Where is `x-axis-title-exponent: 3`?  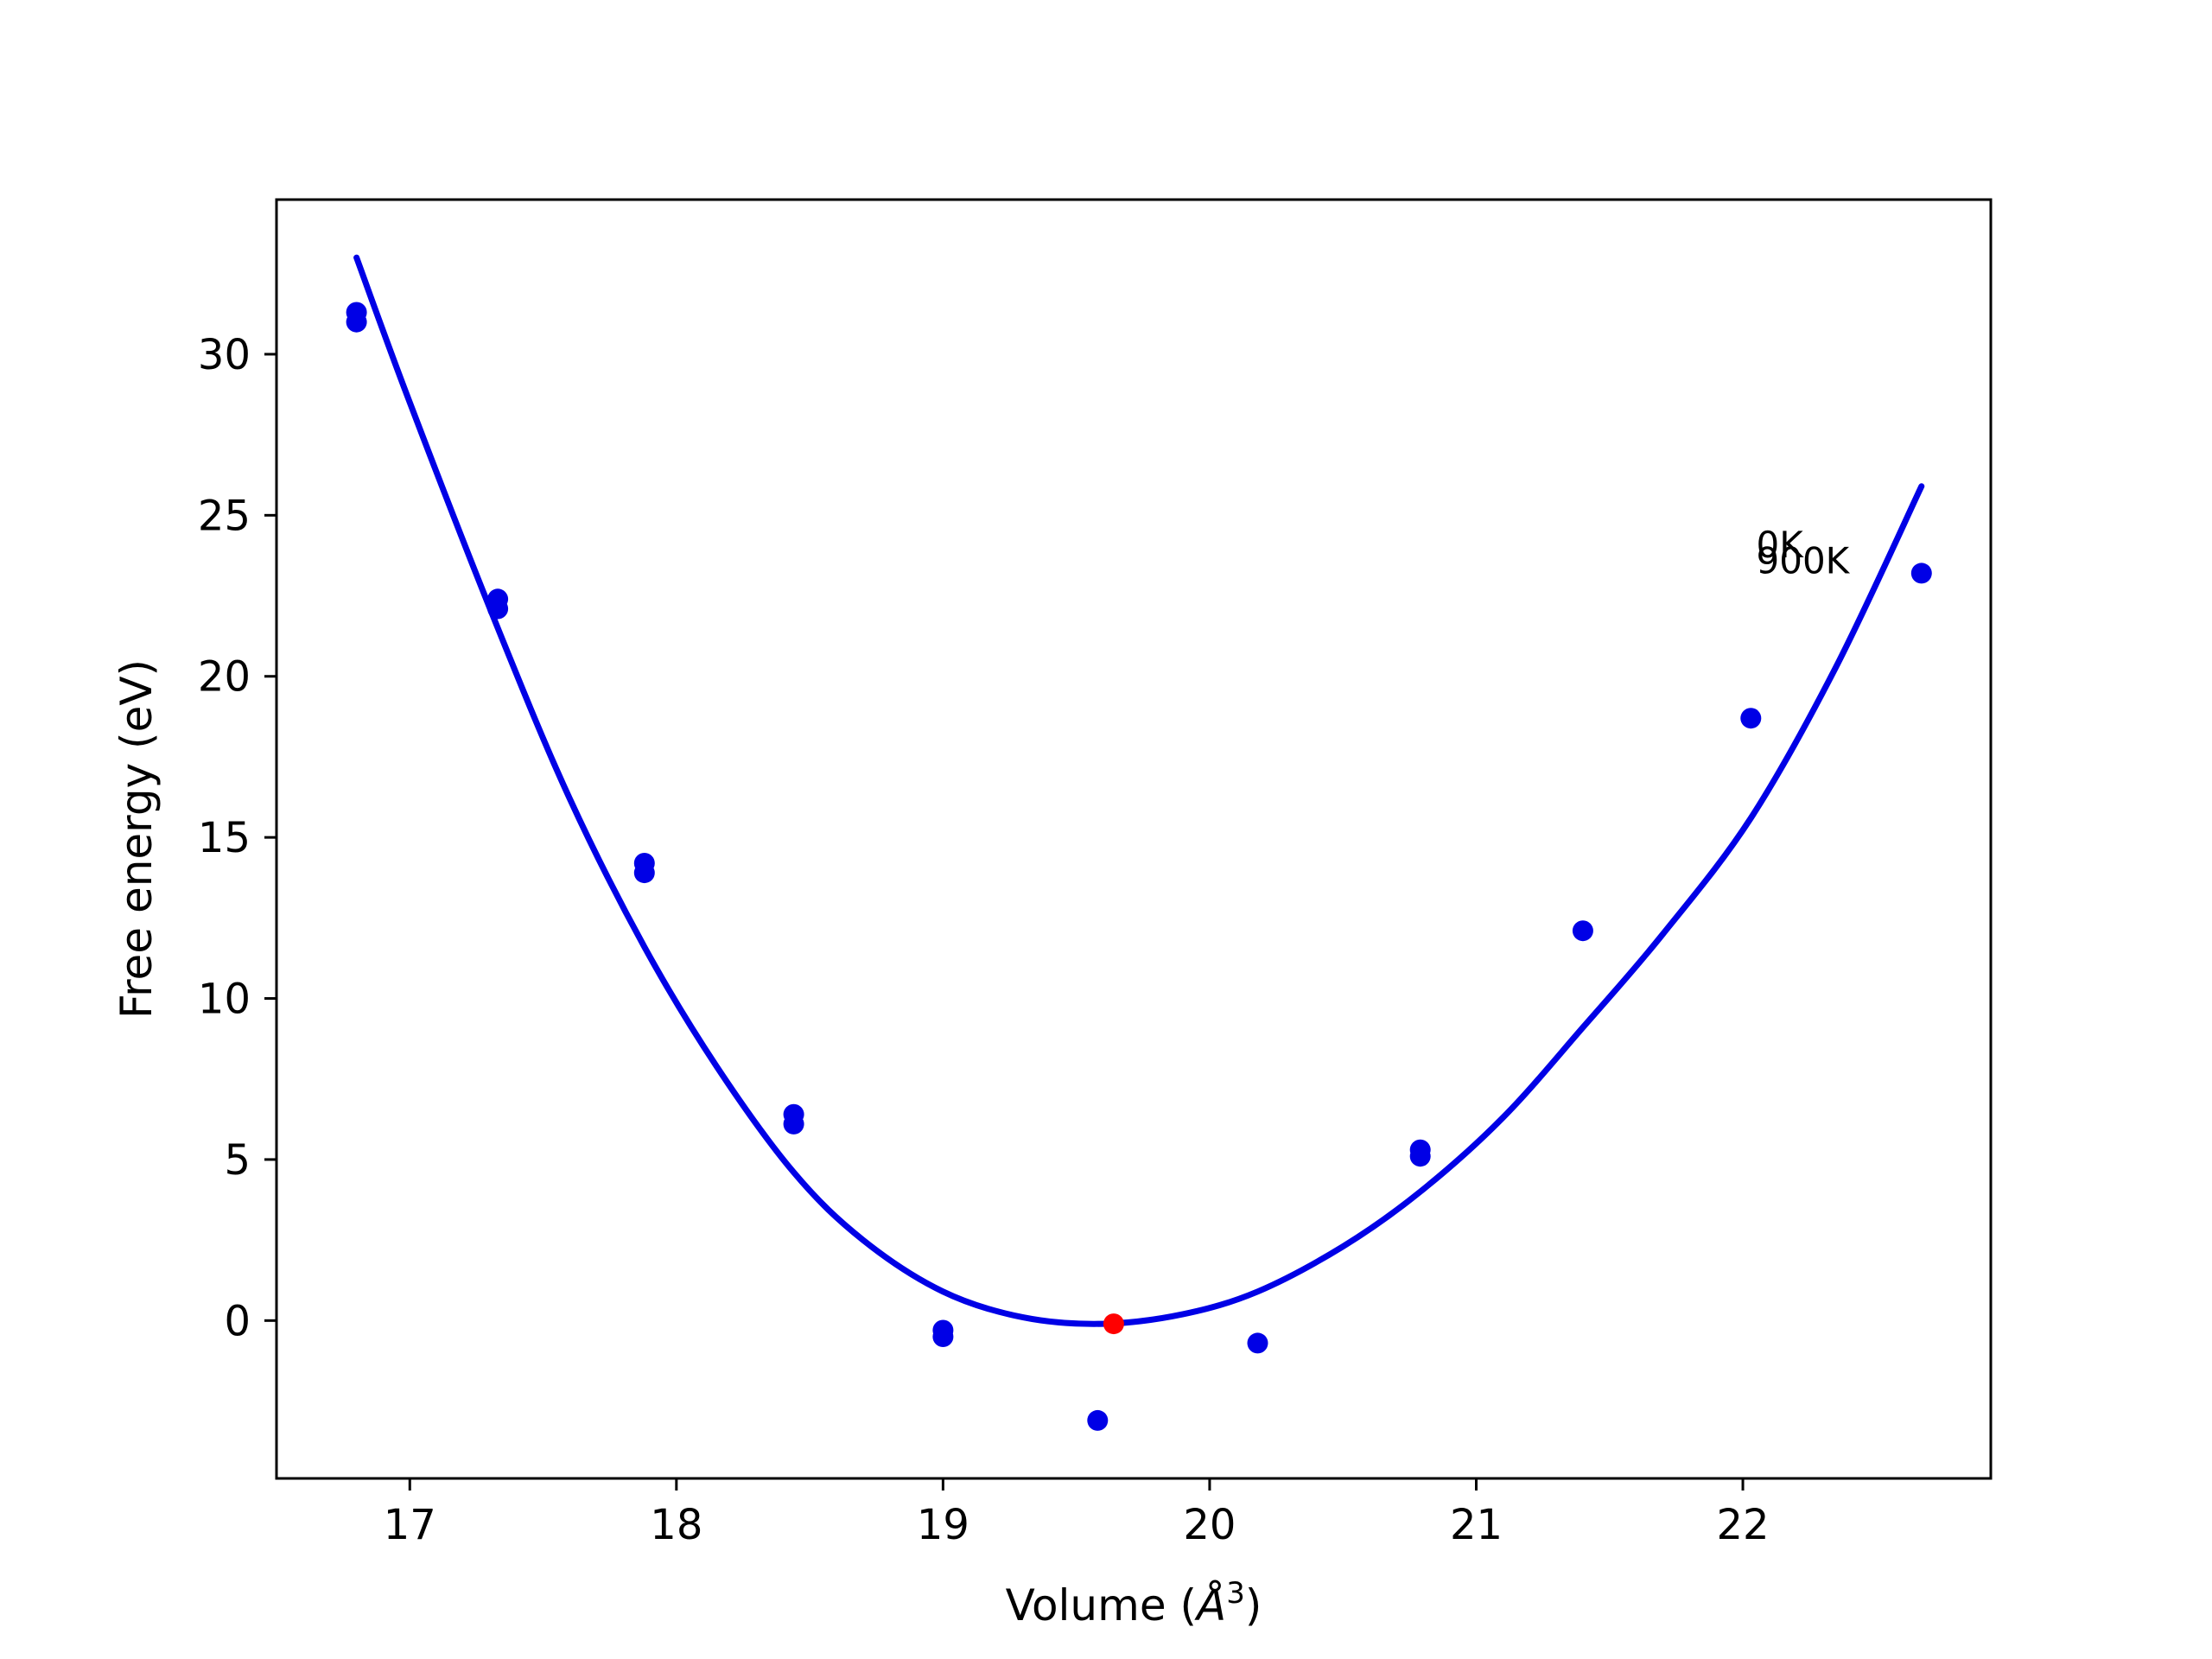
x-axis-title-exponent: 3 is located at coordinates (1235, 1593).